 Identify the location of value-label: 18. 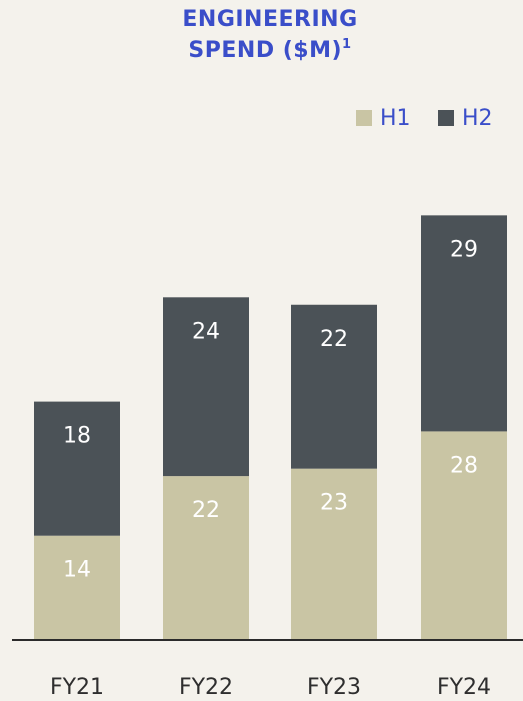
(77, 436).